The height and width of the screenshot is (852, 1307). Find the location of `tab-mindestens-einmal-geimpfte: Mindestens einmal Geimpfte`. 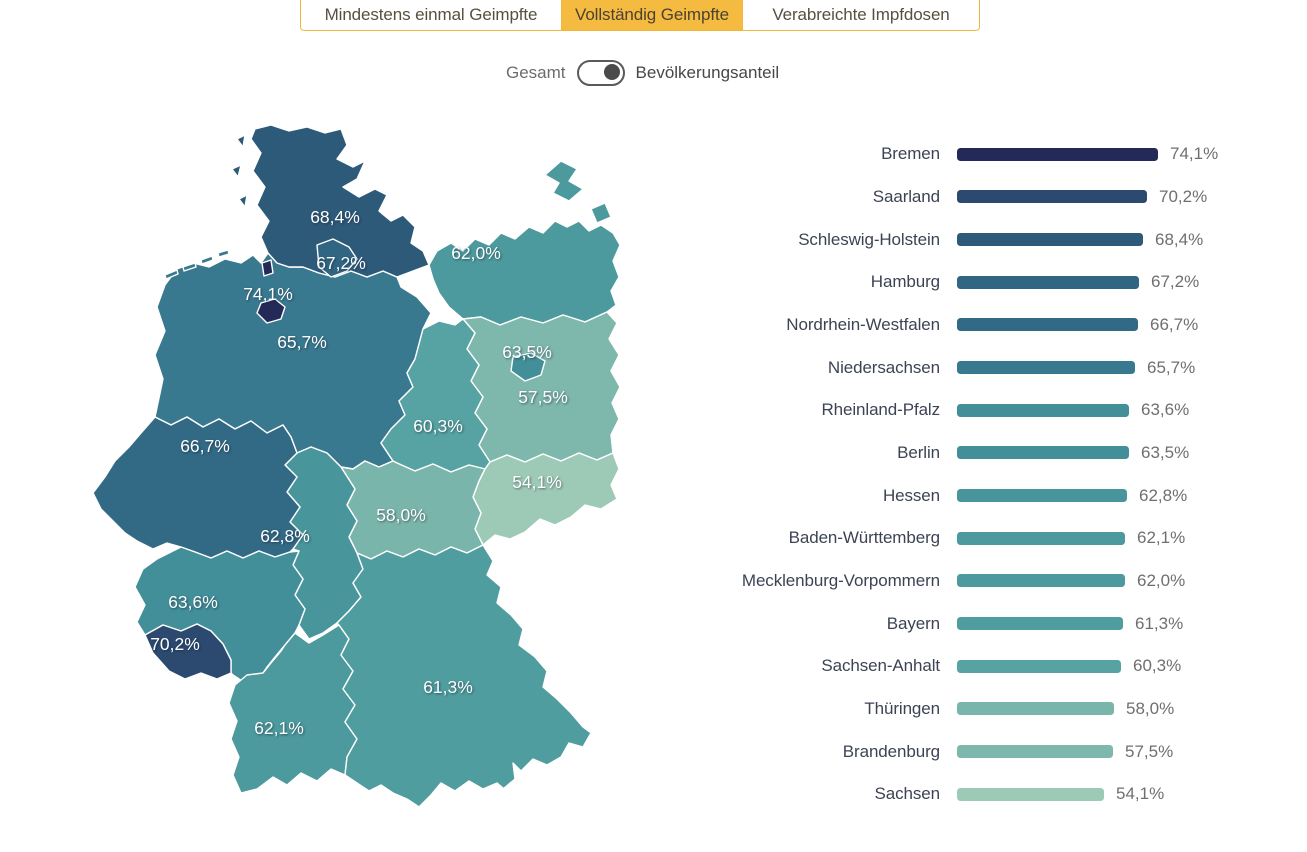

tab-mindestens-einmal-geimpfte: Mindestens einmal Geimpfte is located at coordinates (431, 14).